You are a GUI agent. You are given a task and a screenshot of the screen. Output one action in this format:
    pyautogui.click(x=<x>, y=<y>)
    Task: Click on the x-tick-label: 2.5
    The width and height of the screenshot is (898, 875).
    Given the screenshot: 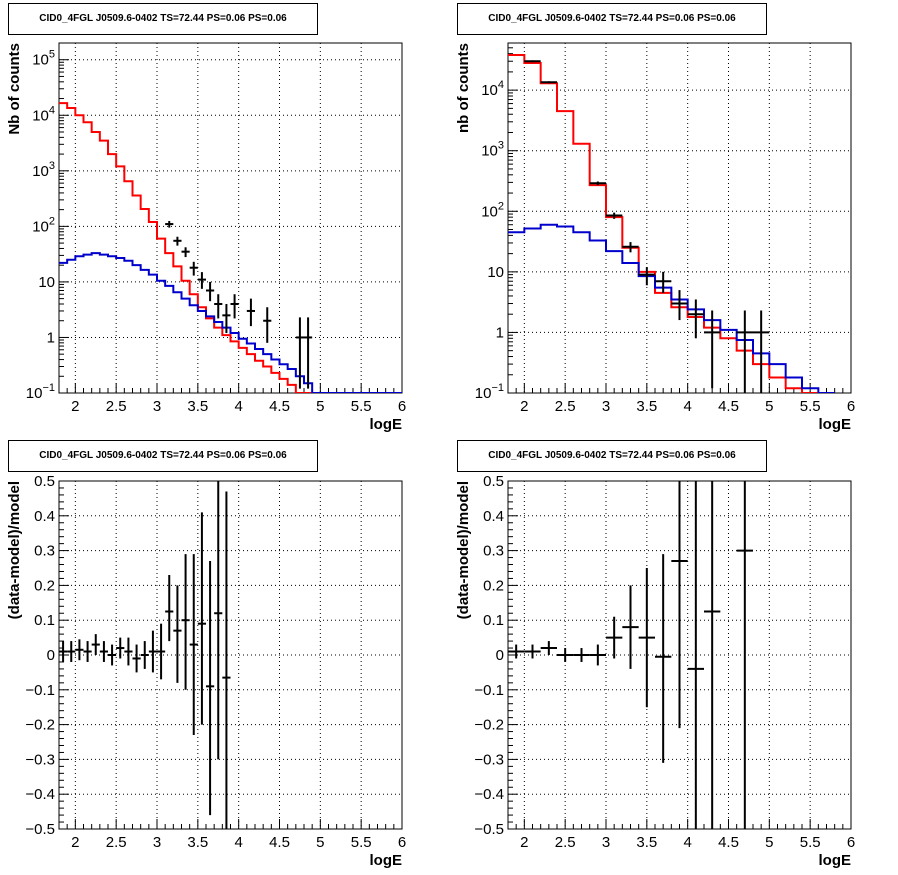 What is the action you would take?
    pyautogui.click(x=565, y=842)
    